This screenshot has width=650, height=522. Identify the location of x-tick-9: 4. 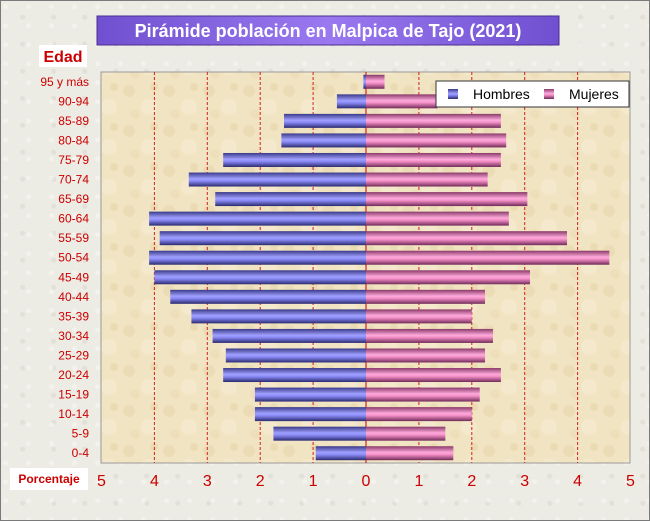
(577, 481).